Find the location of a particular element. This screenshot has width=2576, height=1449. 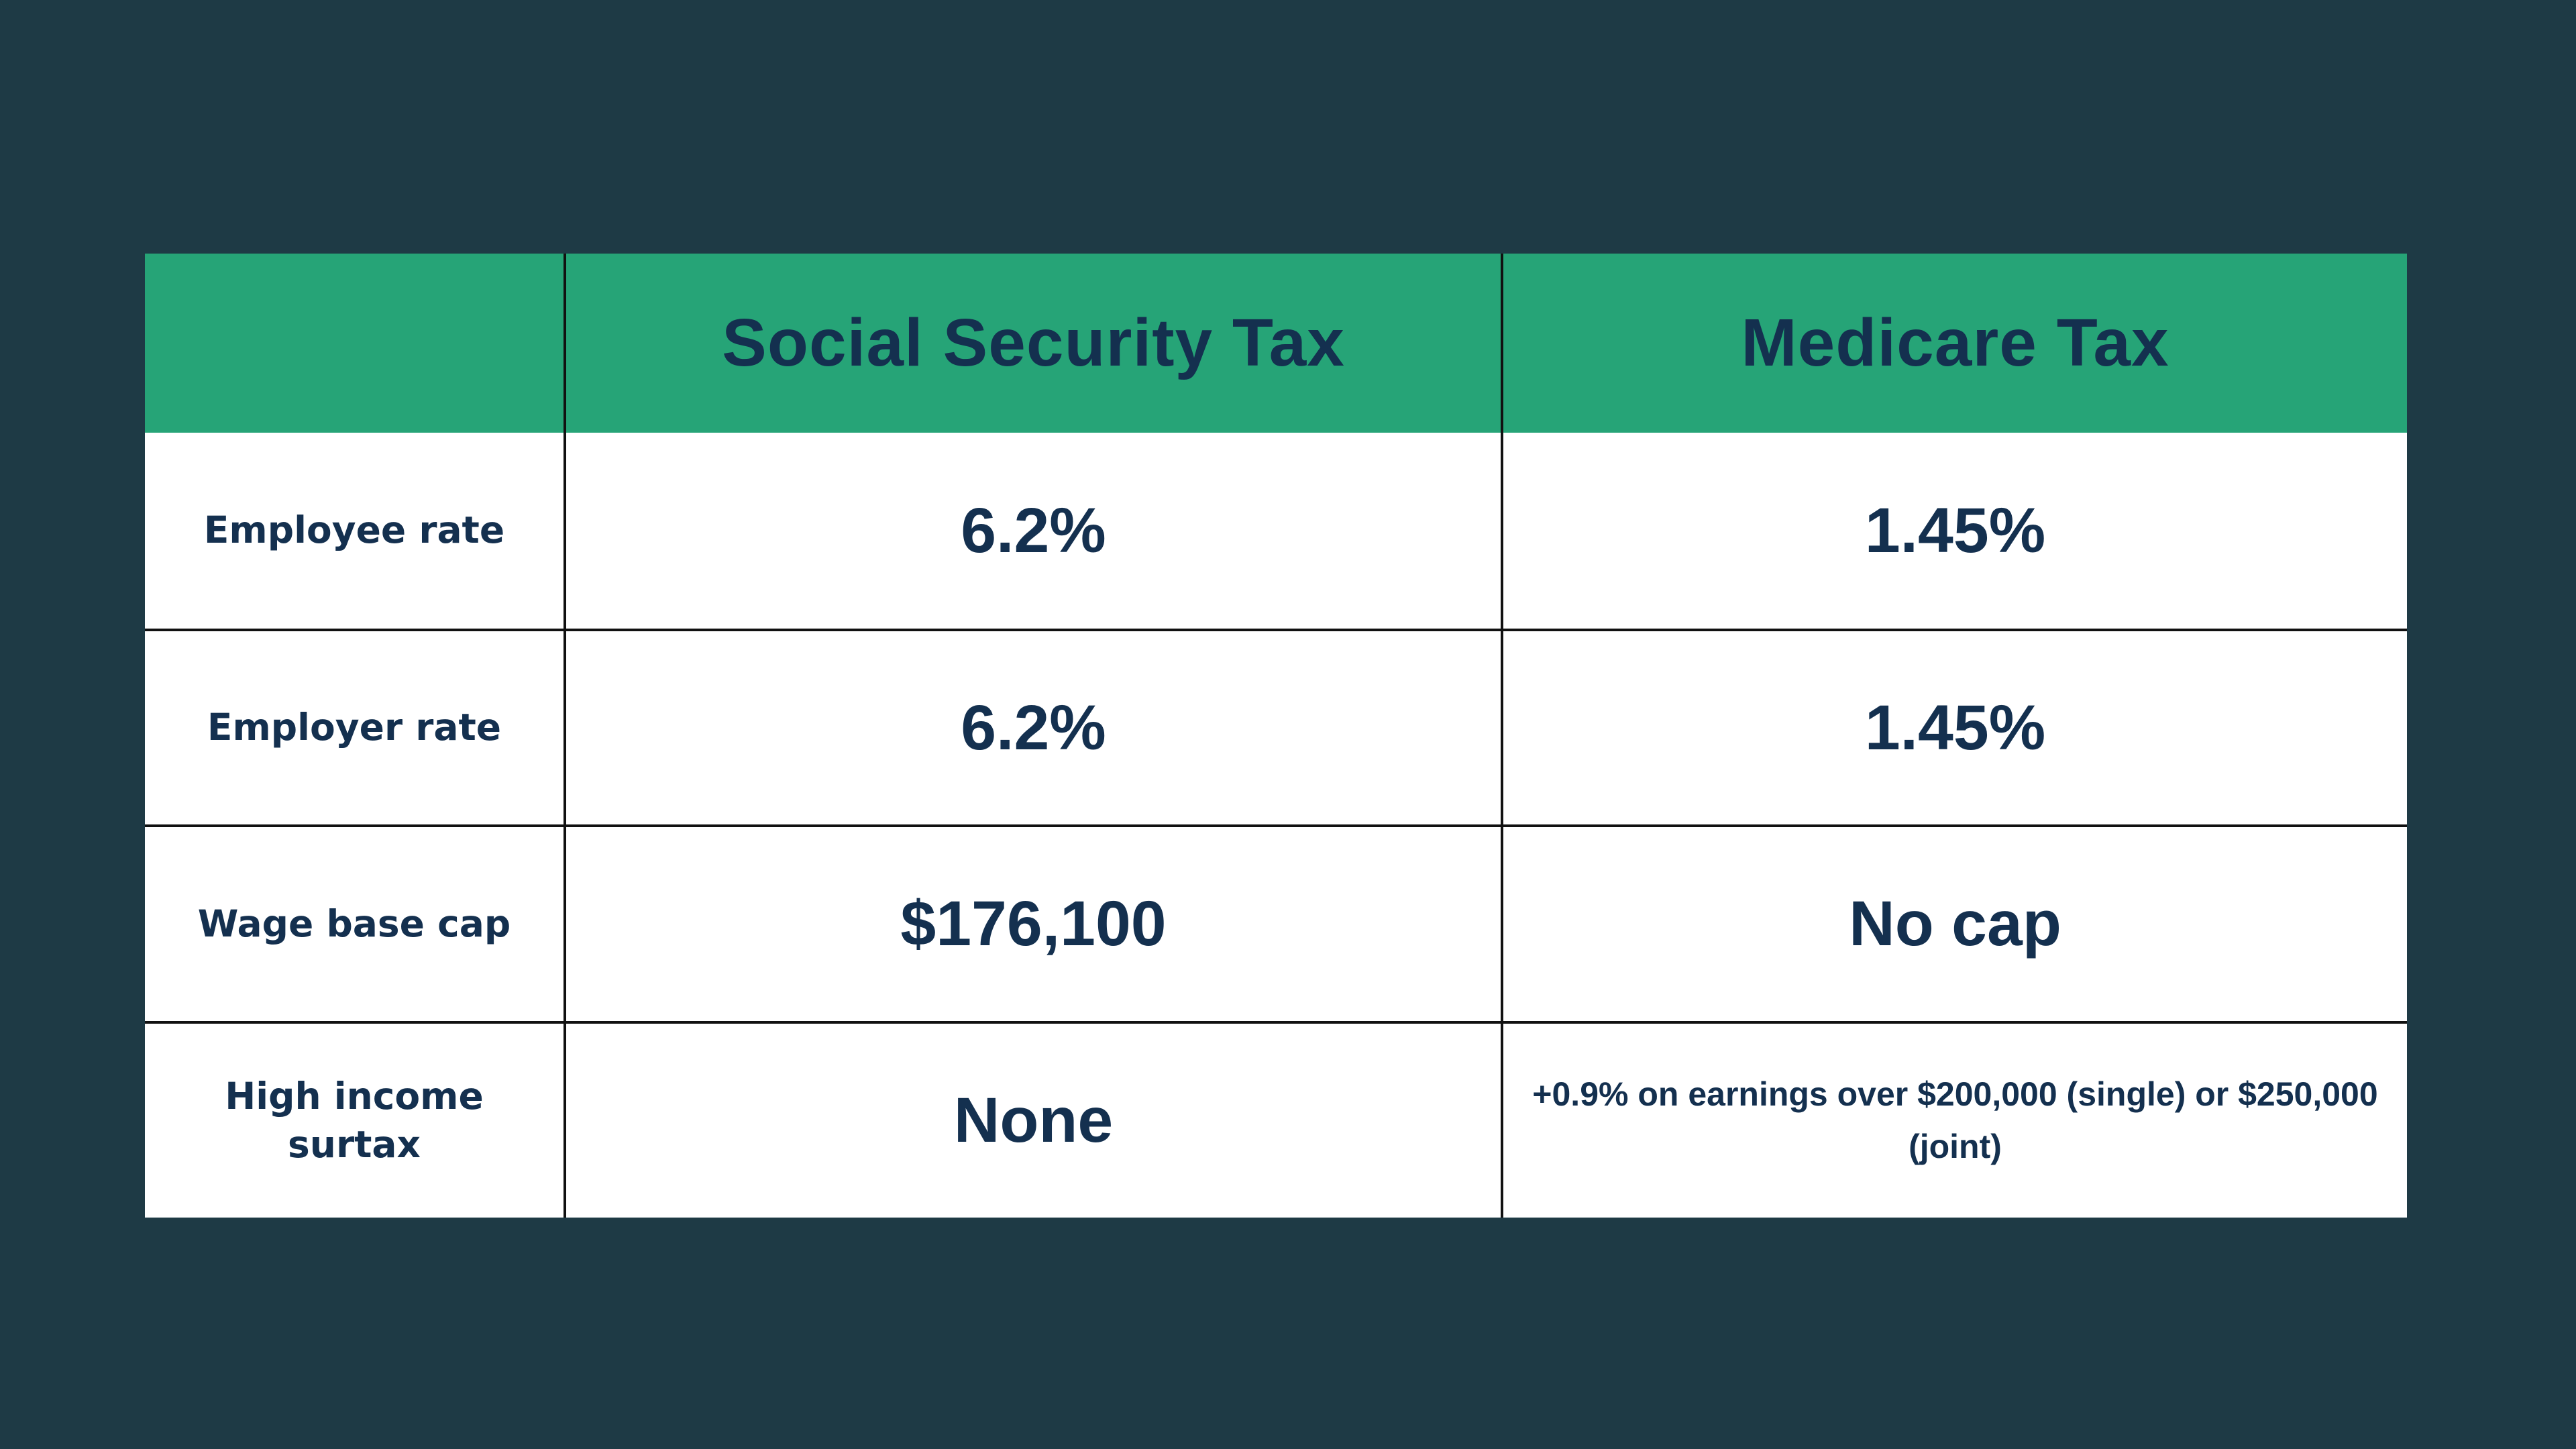

header-social-security-label: Social Security Tax is located at coordinates (1033, 342).